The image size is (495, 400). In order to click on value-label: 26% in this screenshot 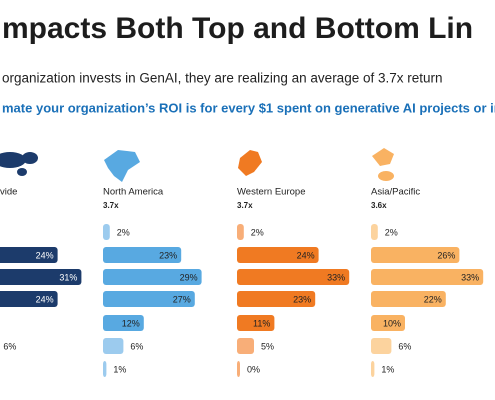, I will do `click(446, 255)`.